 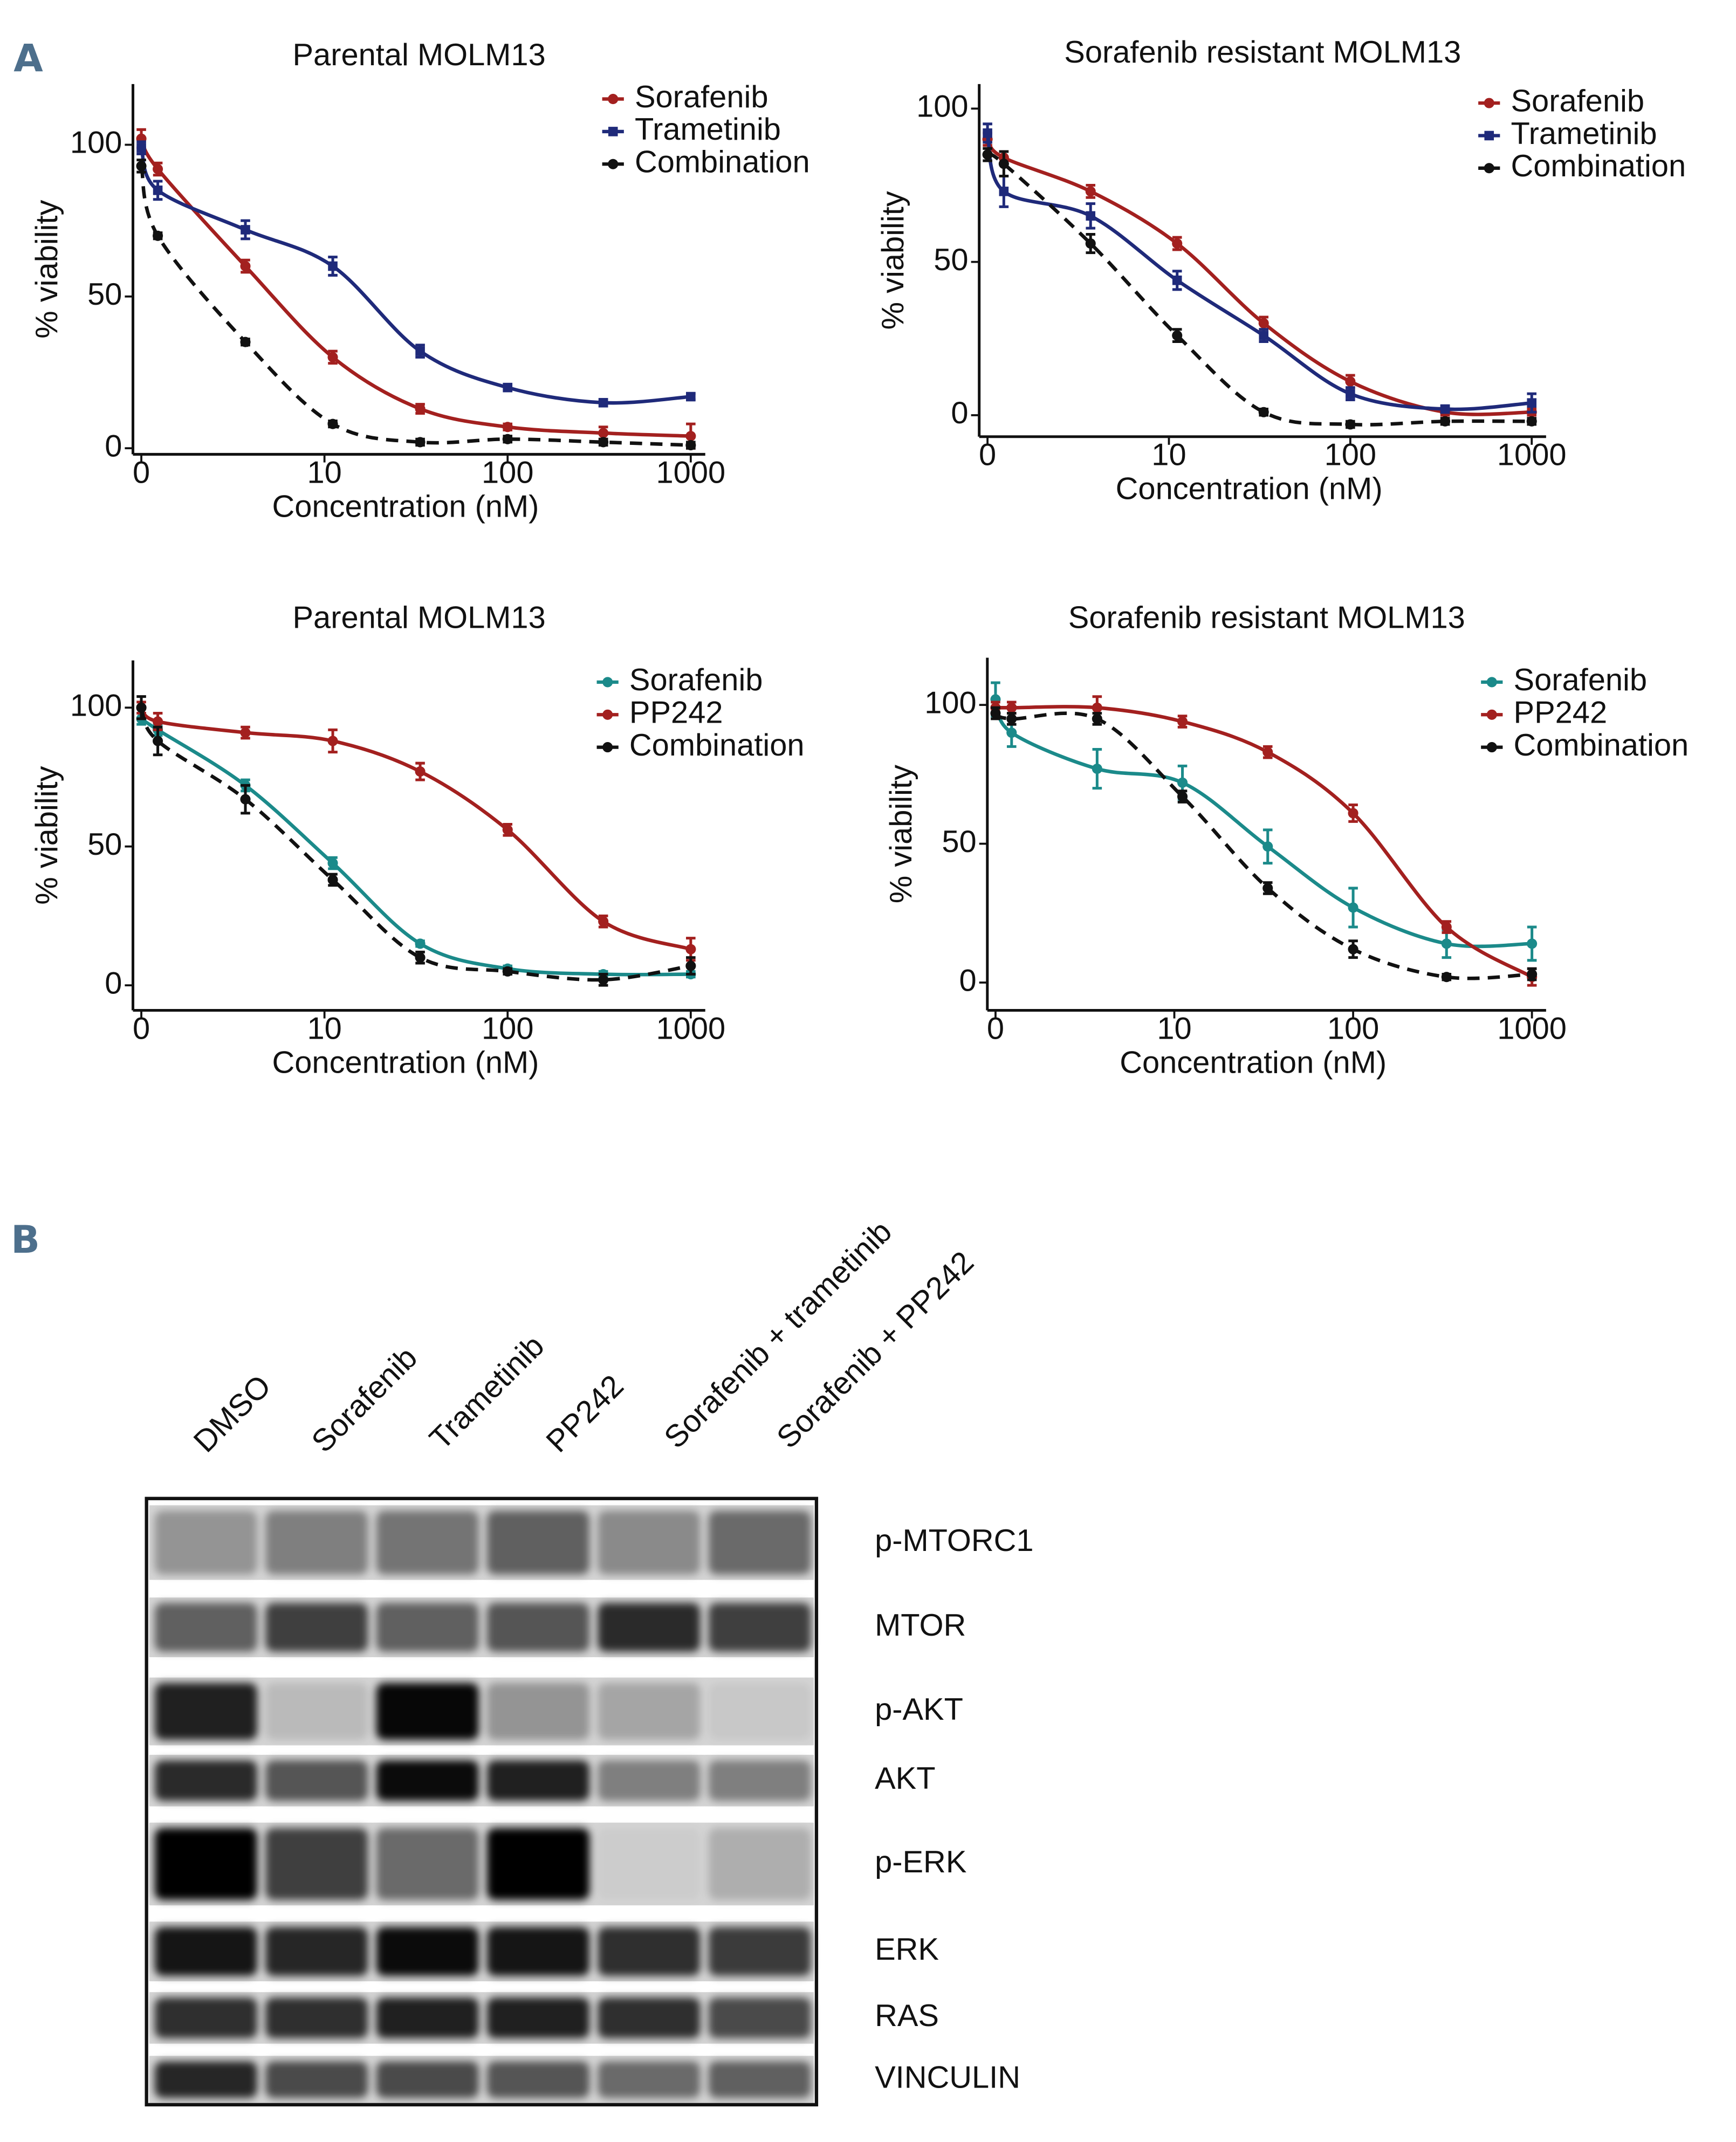 I want to click on lane-label: Trametinib, so click(x=487, y=1393).